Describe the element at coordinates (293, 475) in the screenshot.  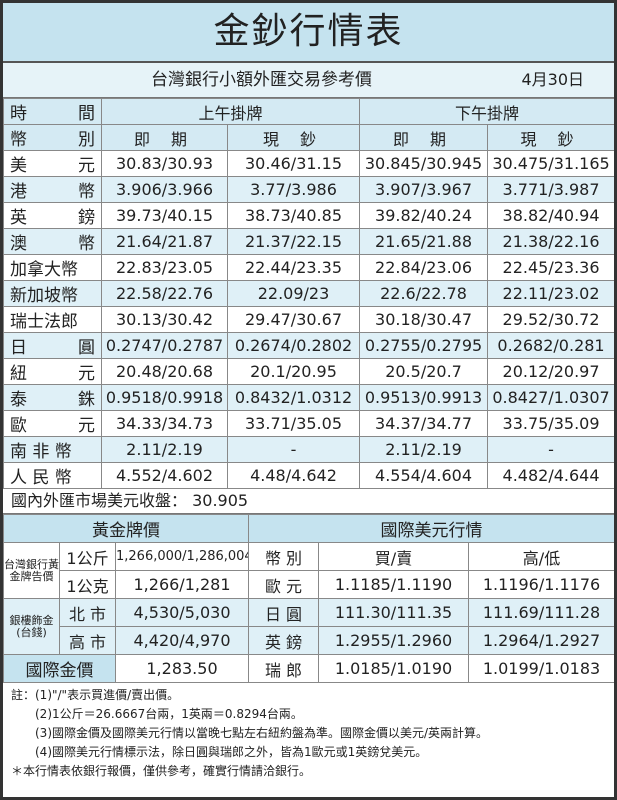
I see `am-cash-rate: 4.48/4.642` at that location.